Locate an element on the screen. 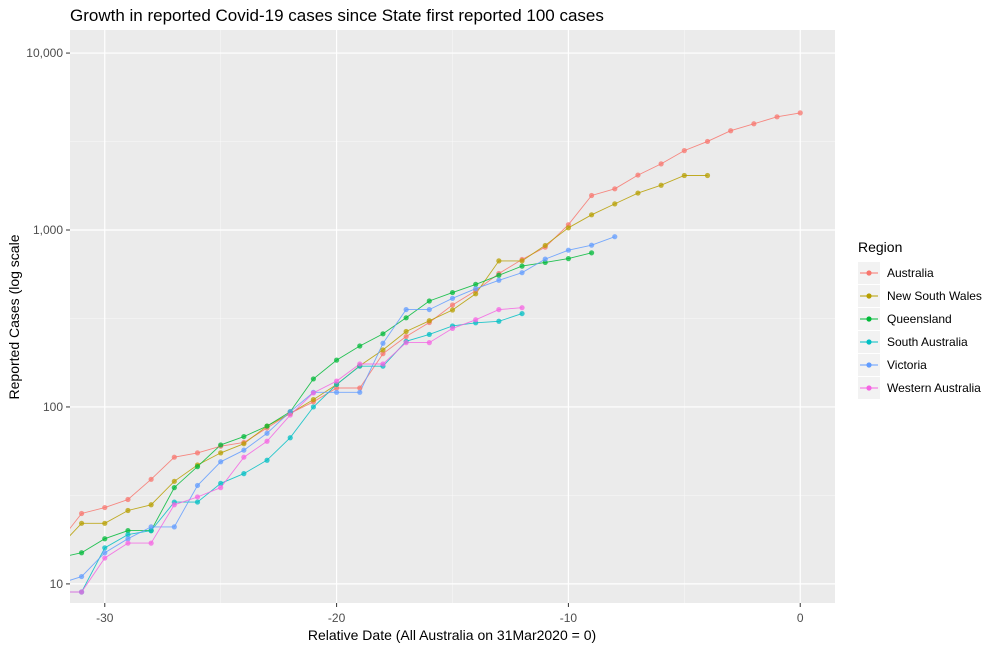 The image size is (1000, 650). x-tick-label: -10 is located at coordinates (569, 618).